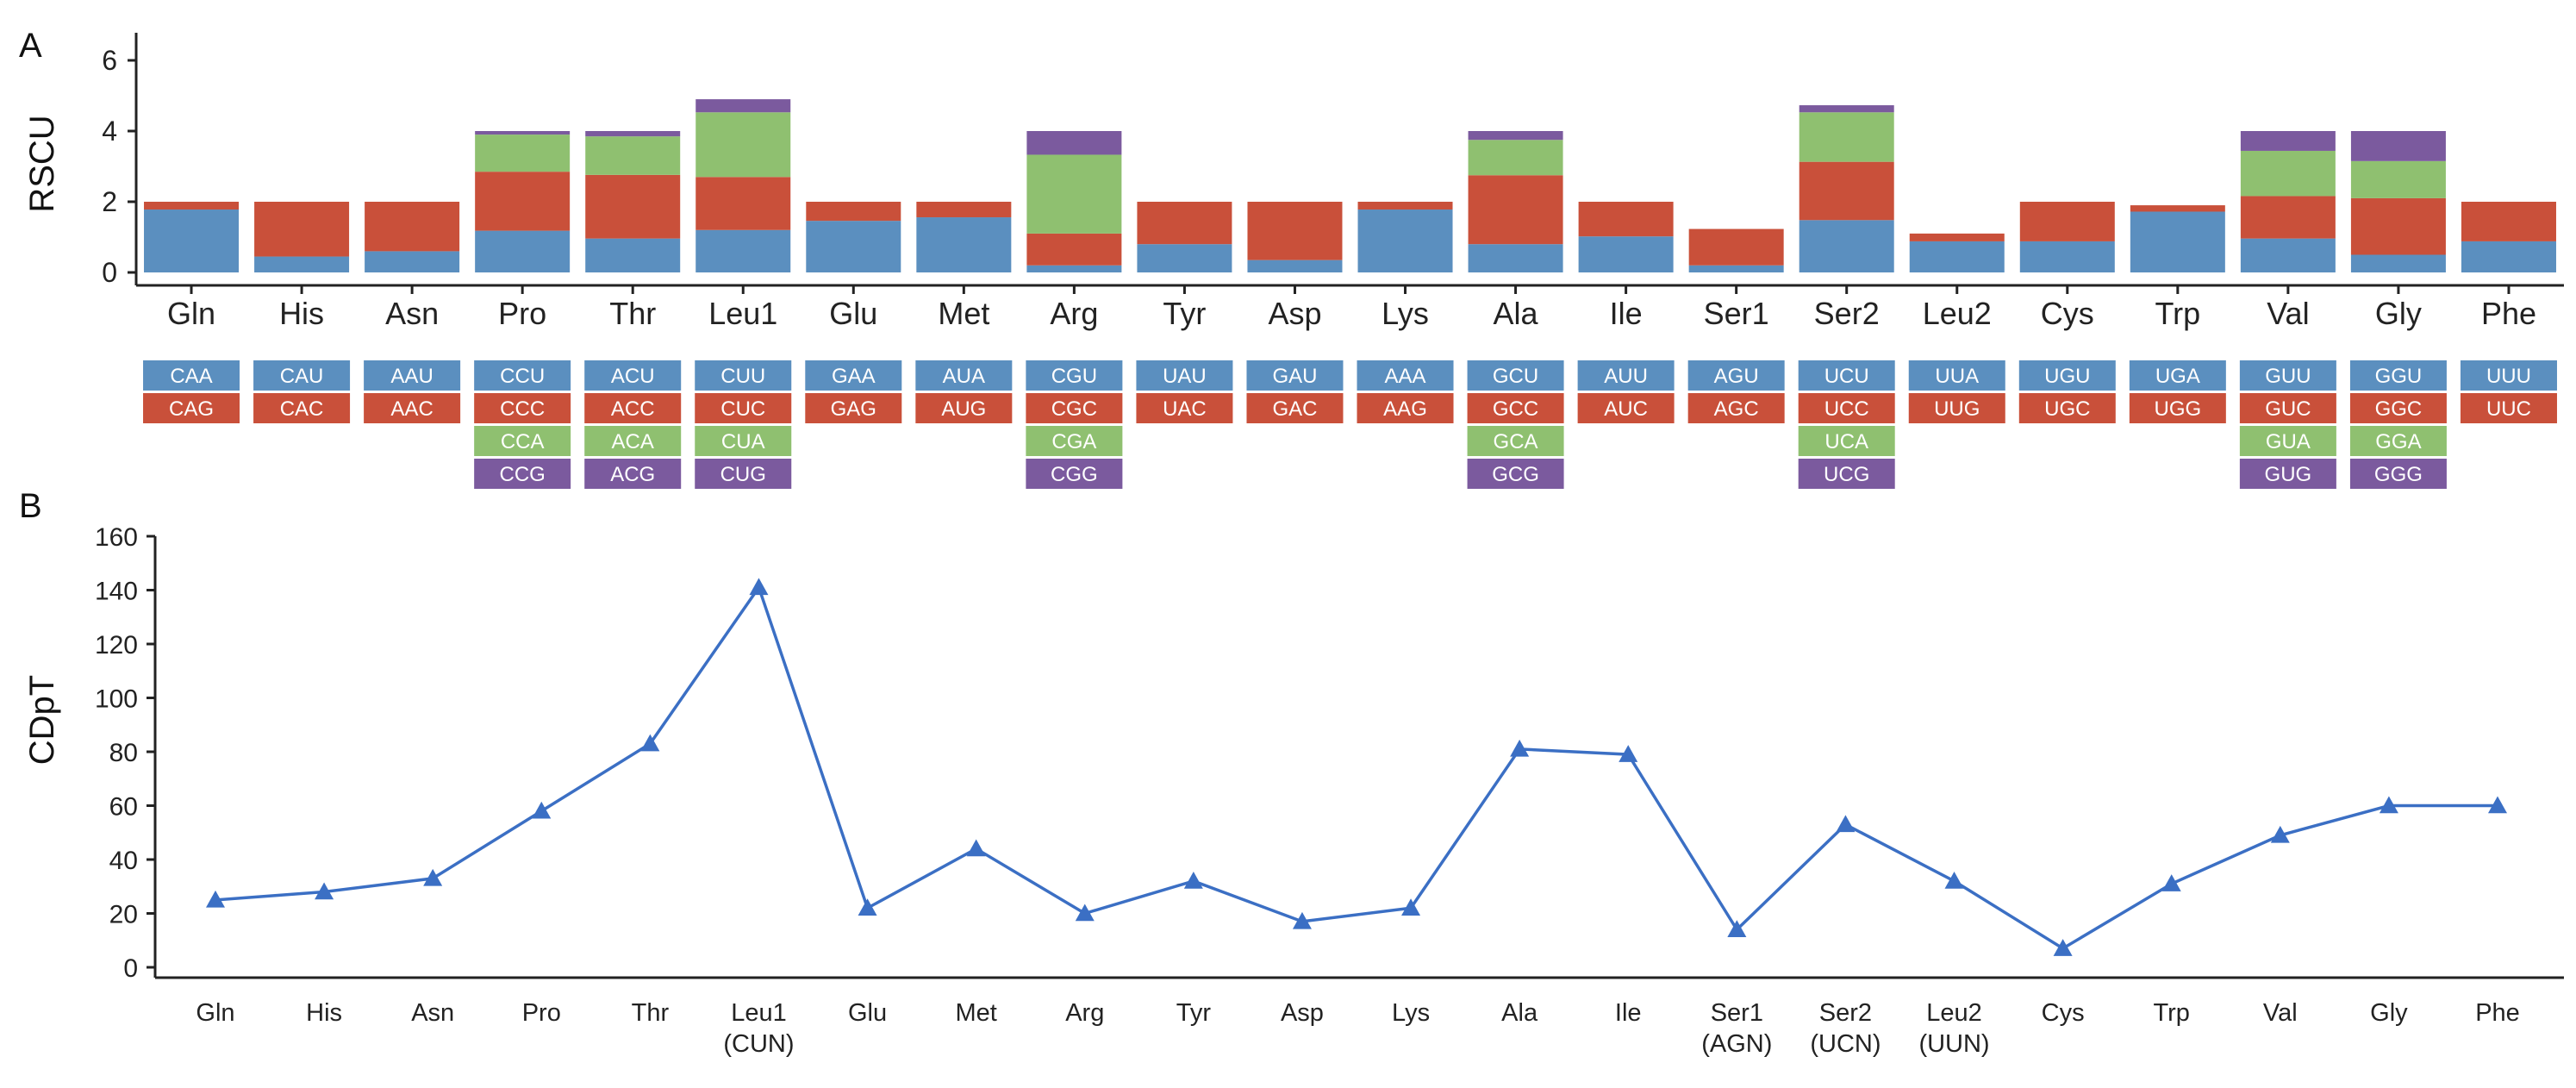  I want to click on panel-b-x-tick-label: Lys, so click(1411, 1013).